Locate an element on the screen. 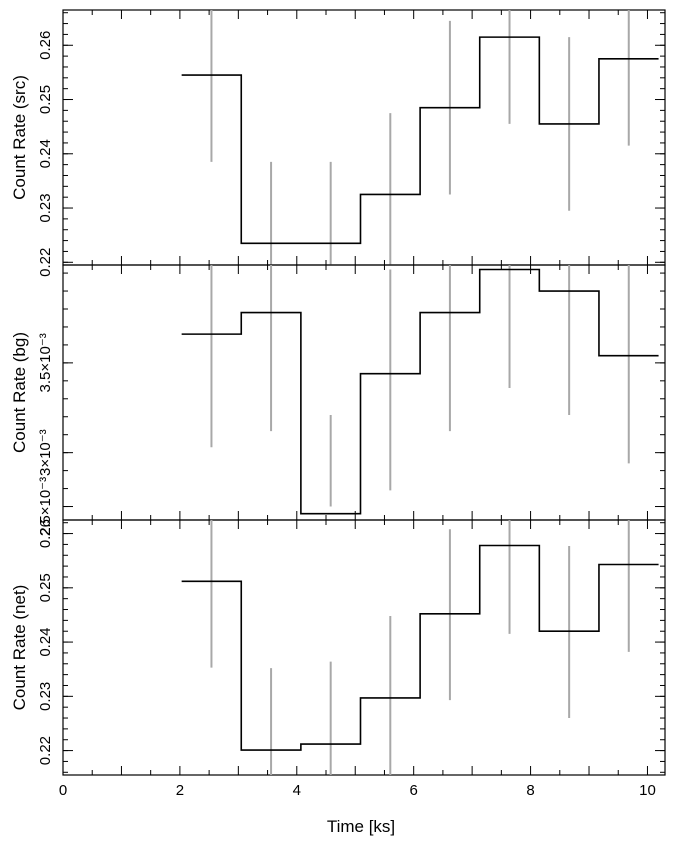  x-tick-label: 8 is located at coordinates (530, 790).